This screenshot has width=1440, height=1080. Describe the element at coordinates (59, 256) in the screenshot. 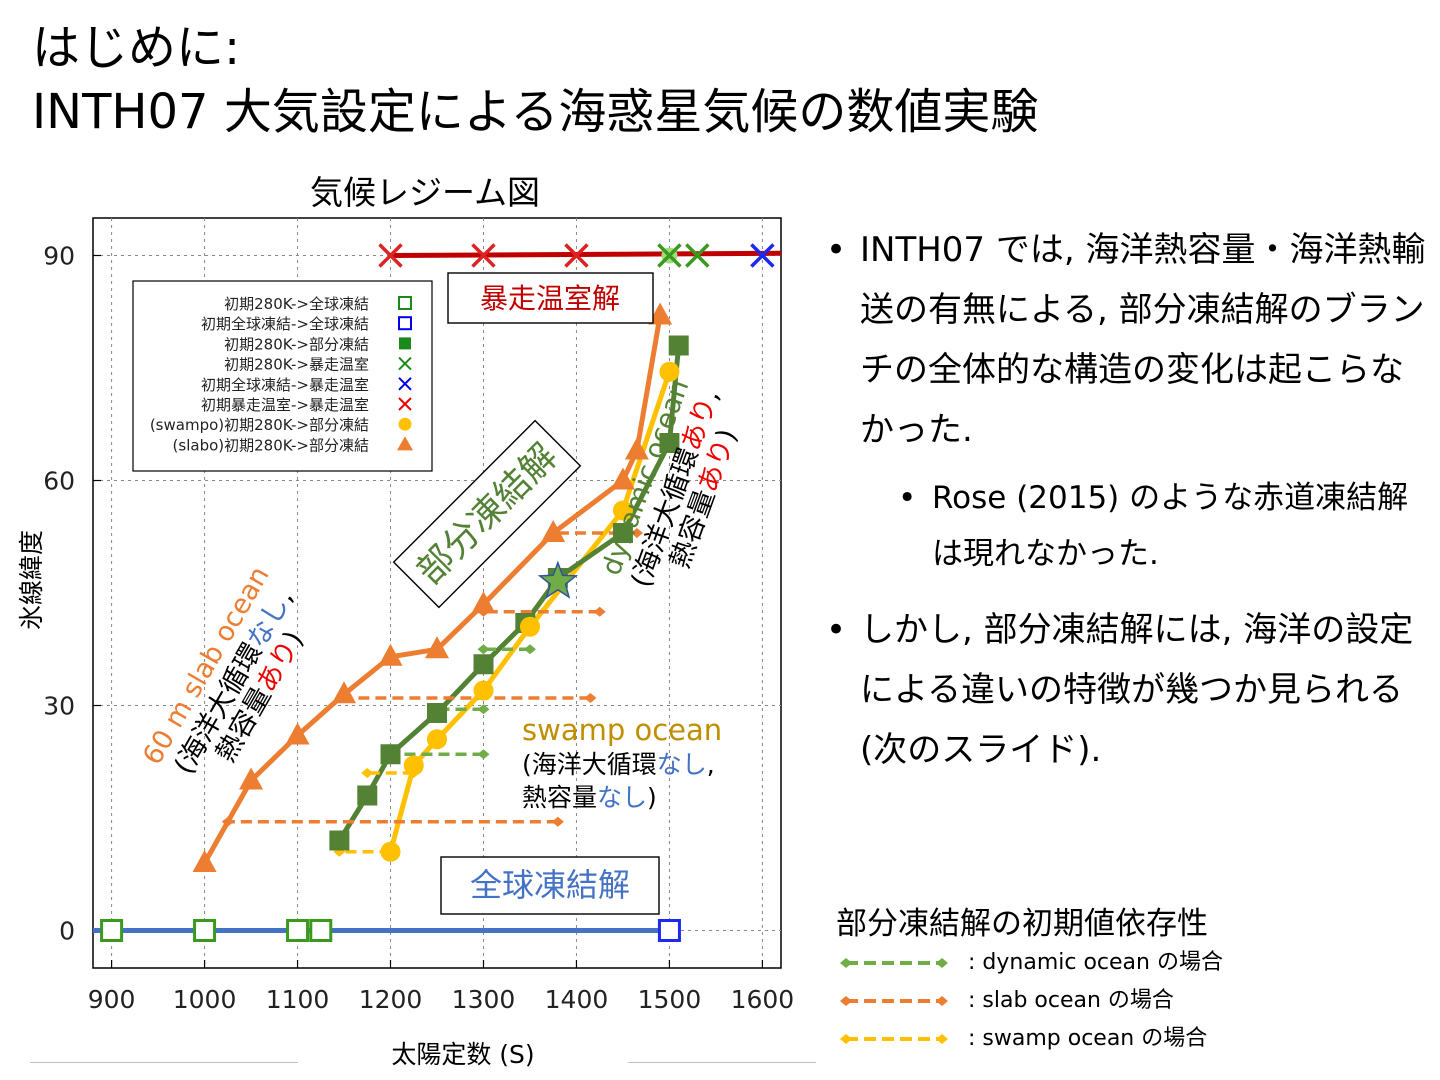

I see `y-tick-label: 90` at that location.